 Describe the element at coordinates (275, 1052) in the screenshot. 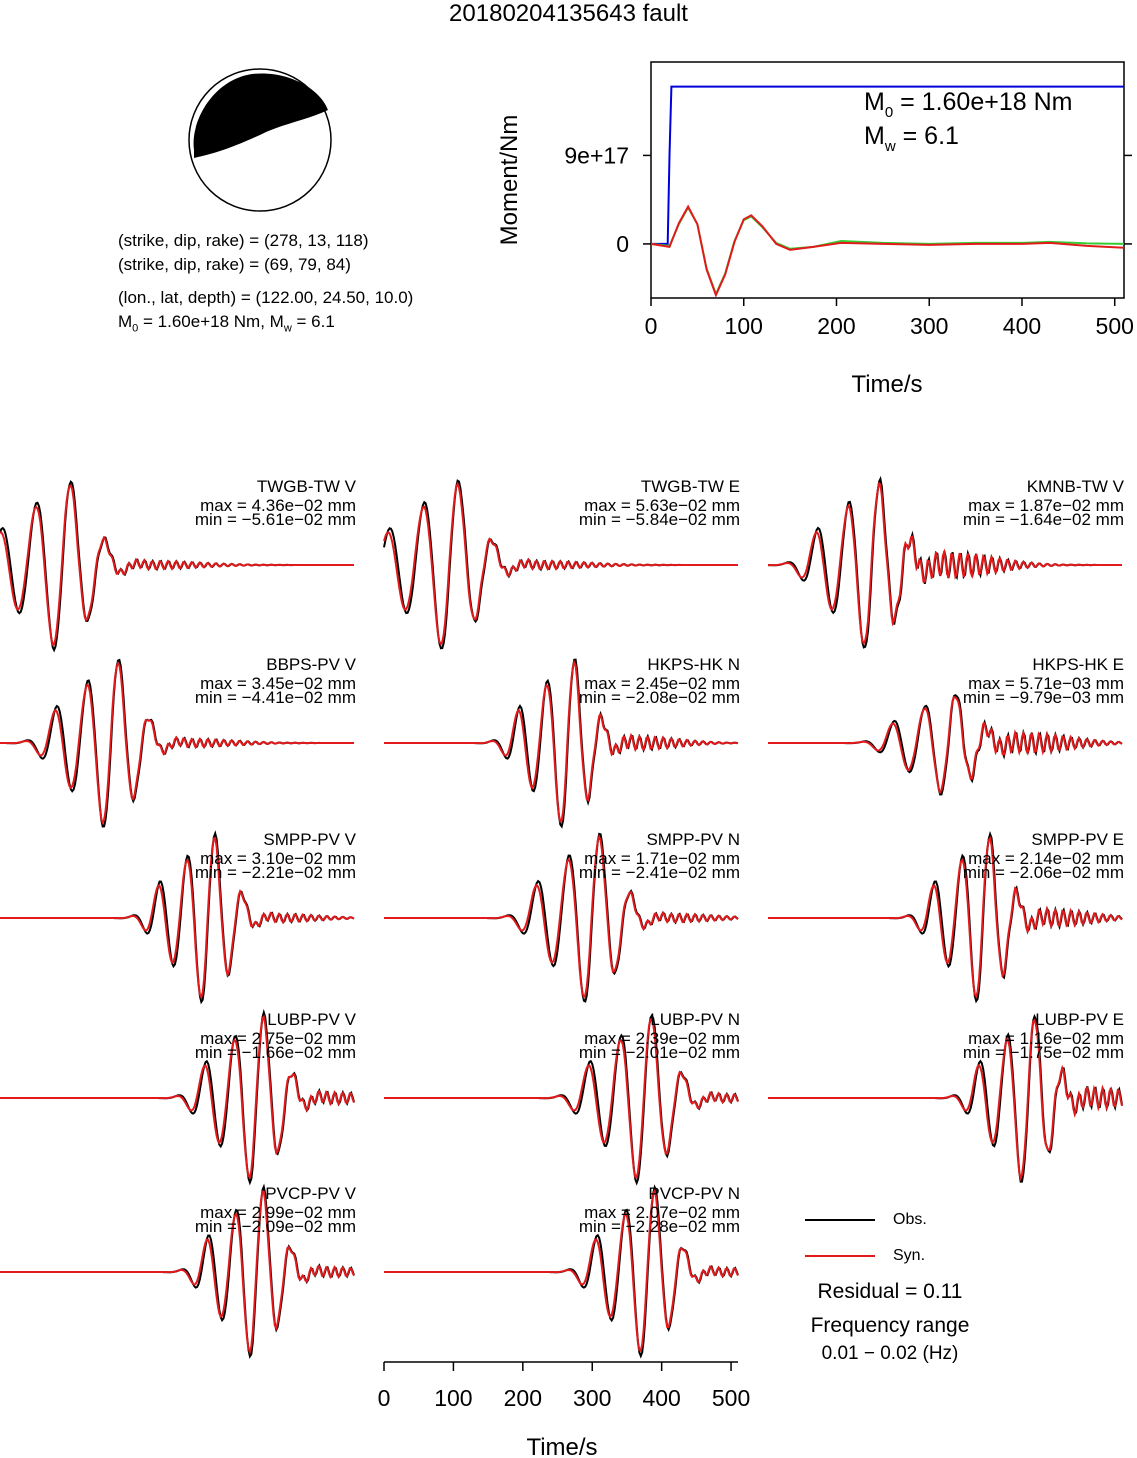

I see `min-amplitude-label: min = −1.66e−02 mm` at that location.